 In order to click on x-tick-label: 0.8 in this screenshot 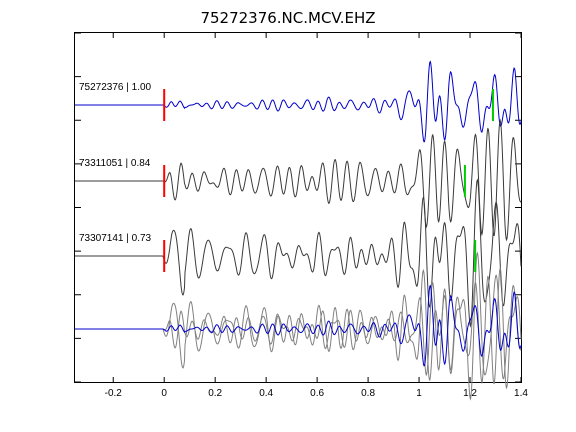, I will do `click(368, 393)`.